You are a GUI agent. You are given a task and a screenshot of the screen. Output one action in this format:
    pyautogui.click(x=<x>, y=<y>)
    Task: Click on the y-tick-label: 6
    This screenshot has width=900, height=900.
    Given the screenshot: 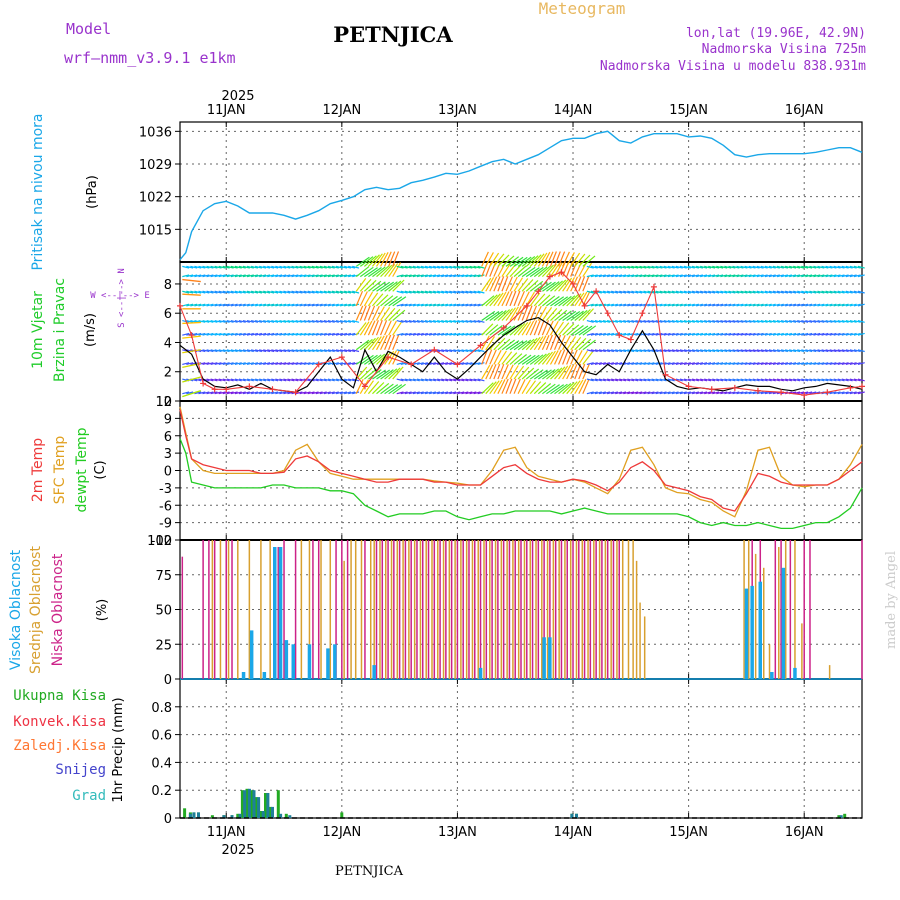 What is the action you would take?
    pyautogui.click(x=168, y=437)
    